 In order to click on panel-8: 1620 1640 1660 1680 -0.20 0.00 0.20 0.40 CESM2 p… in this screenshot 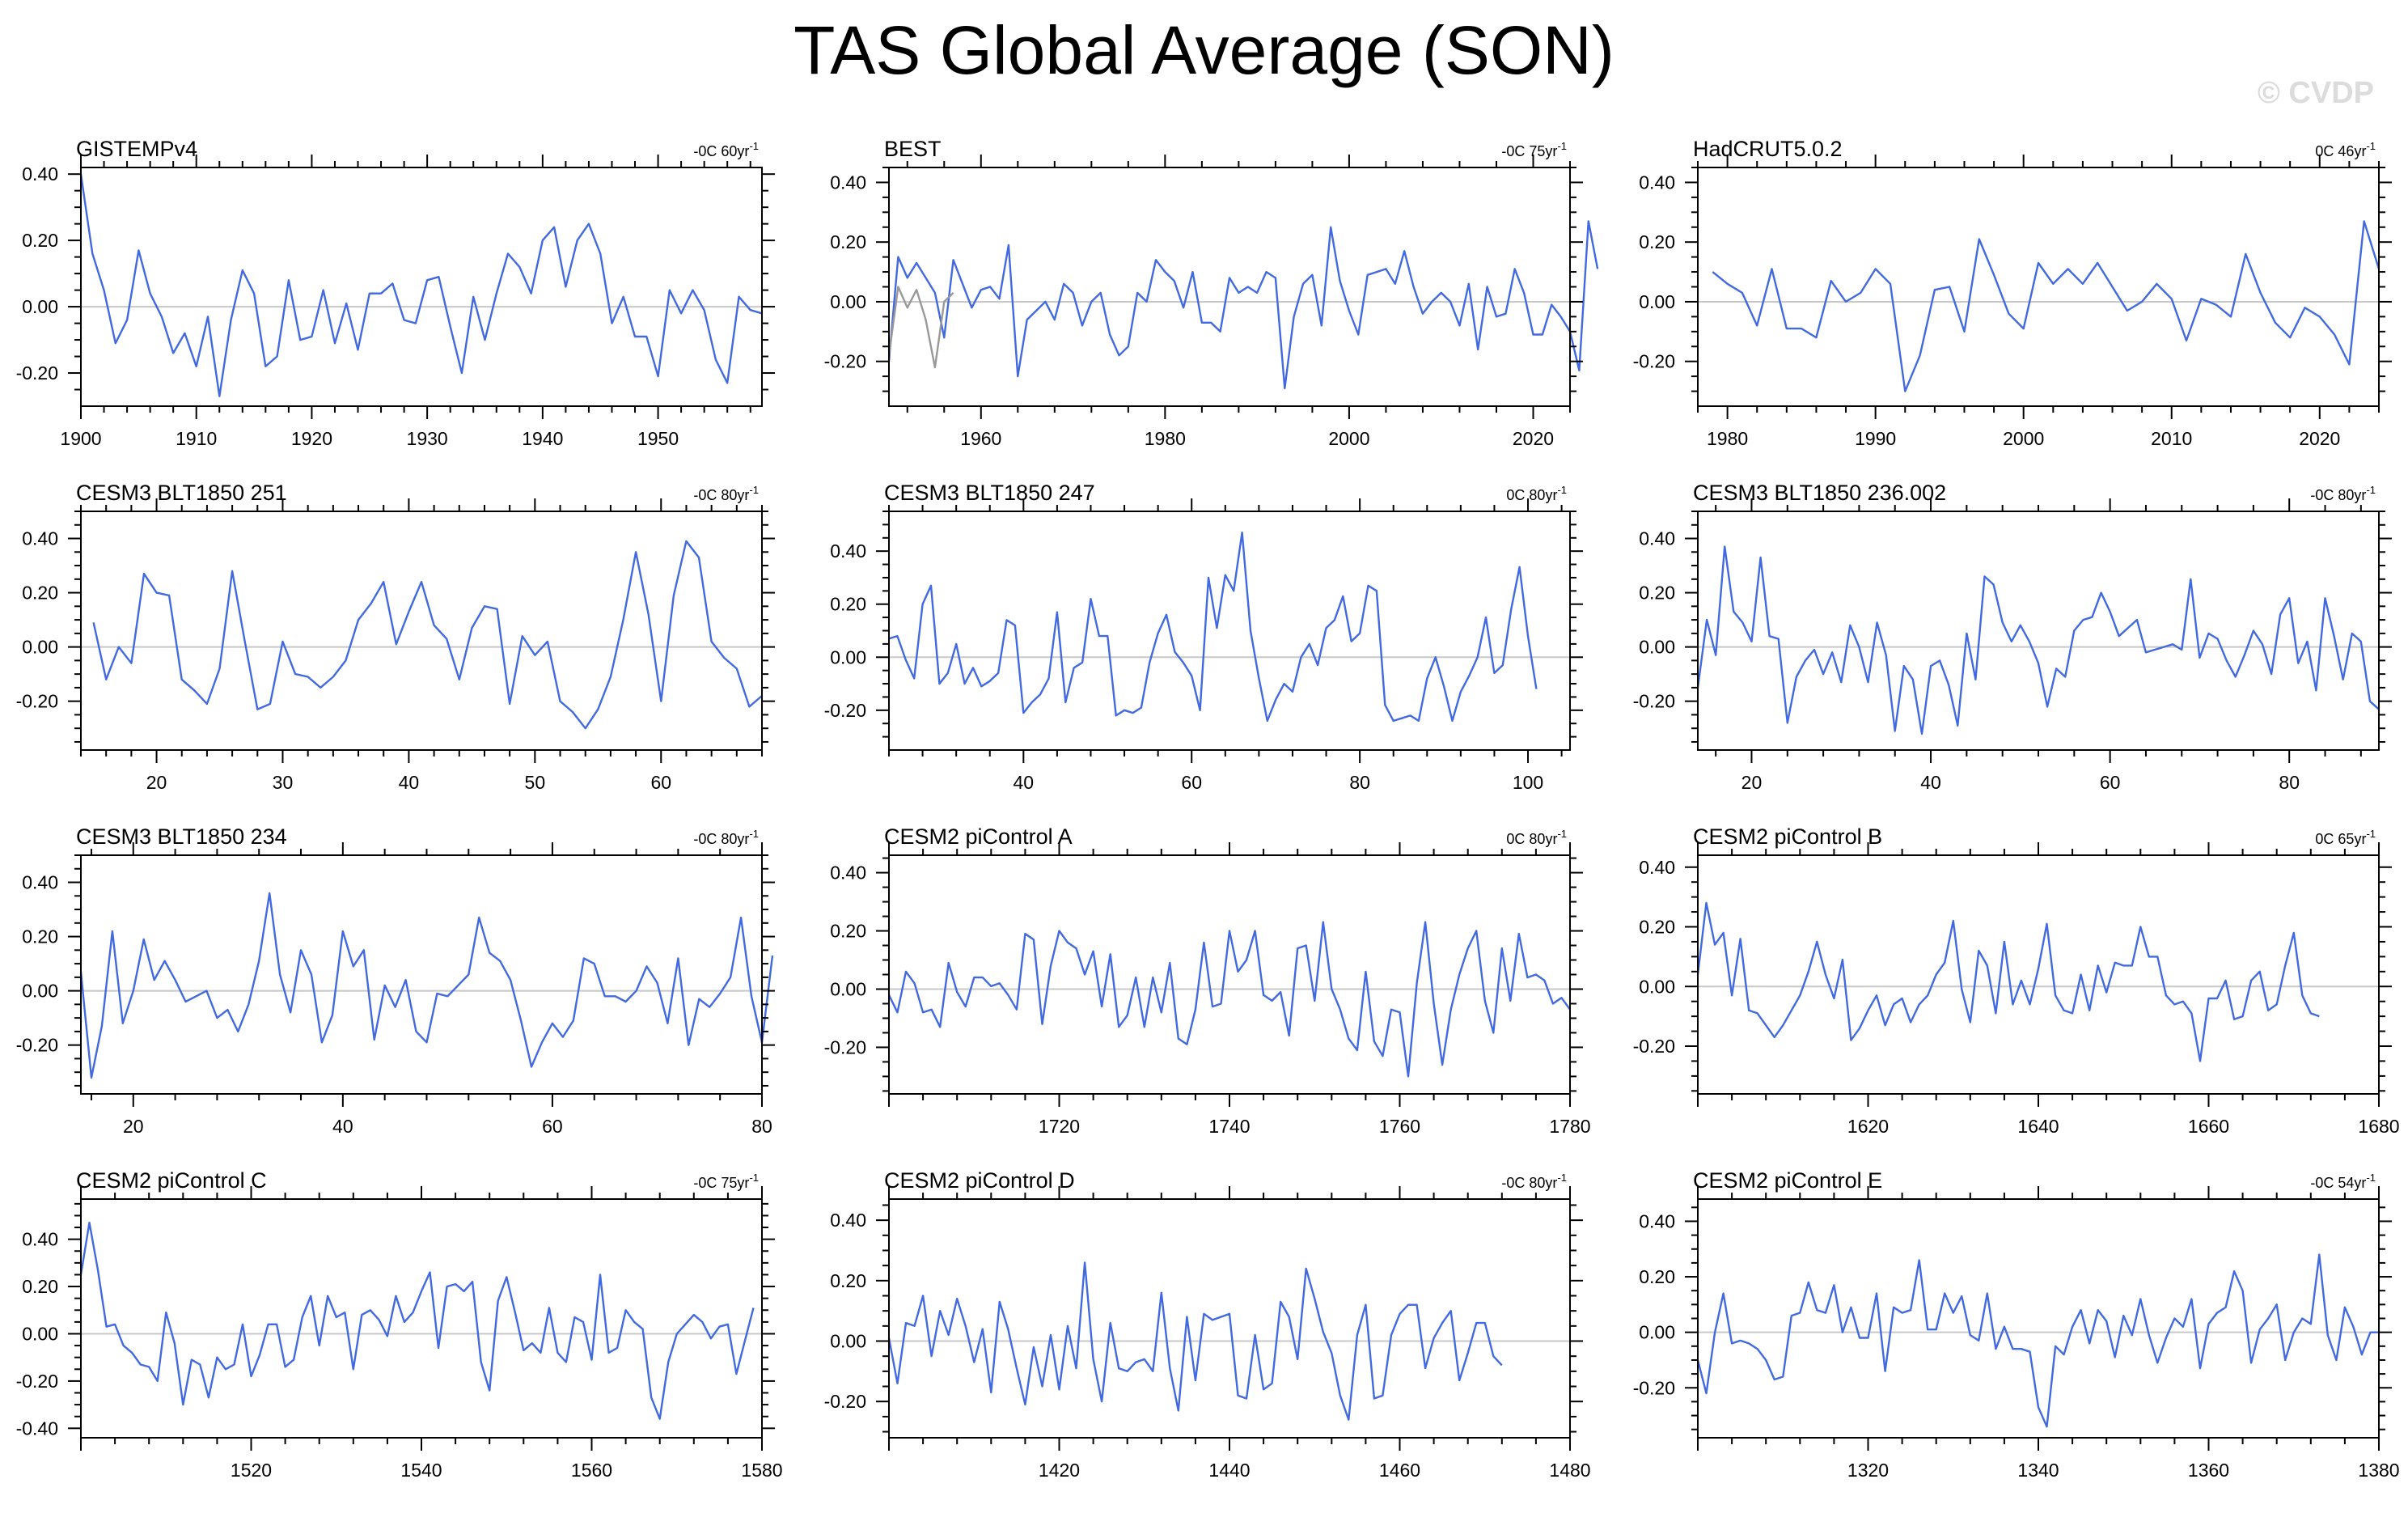, I will do `click(2016, 980)`.